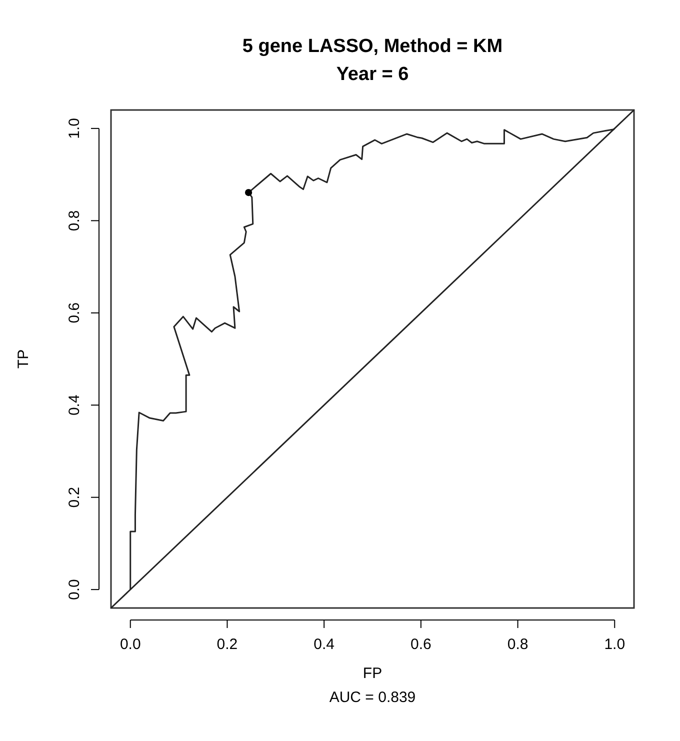 The height and width of the screenshot is (741, 680). Describe the element at coordinates (74, 589) in the screenshot. I see `y-tick-label: 0.0` at that location.